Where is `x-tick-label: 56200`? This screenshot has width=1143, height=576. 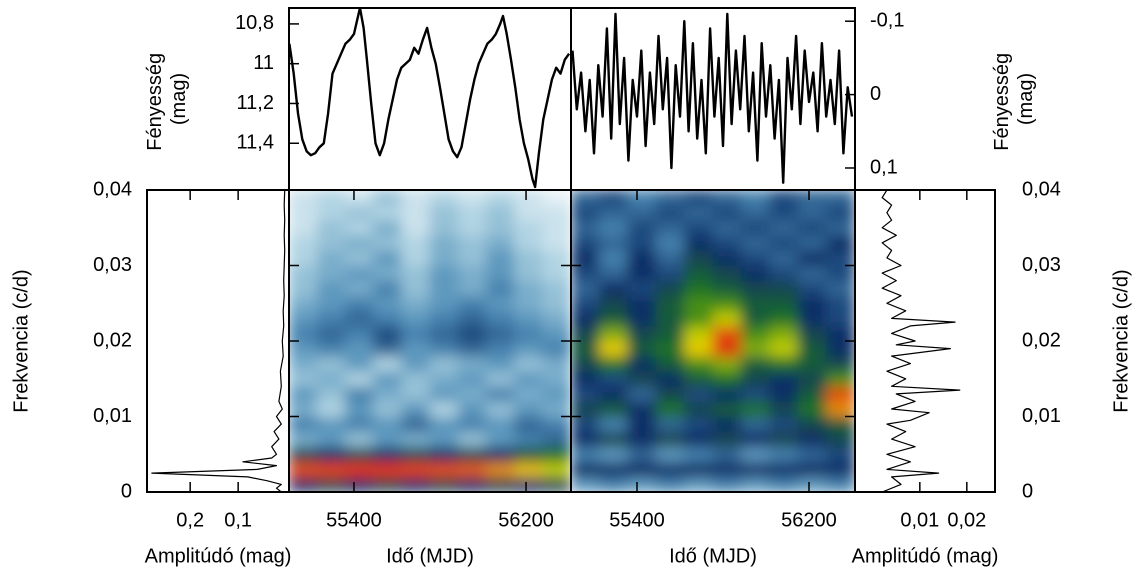 x-tick-label: 56200 is located at coordinates (809, 520).